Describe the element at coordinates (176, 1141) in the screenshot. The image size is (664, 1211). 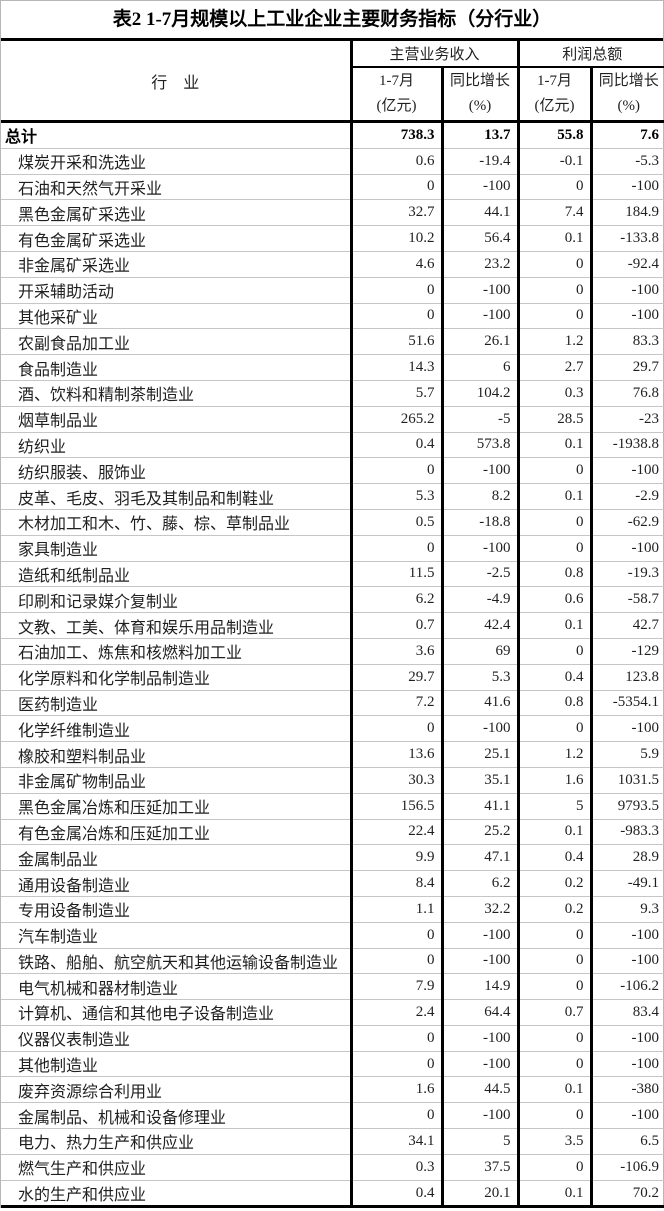
I see `industry-name-cell: 电力、热力生产和供应业` at that location.